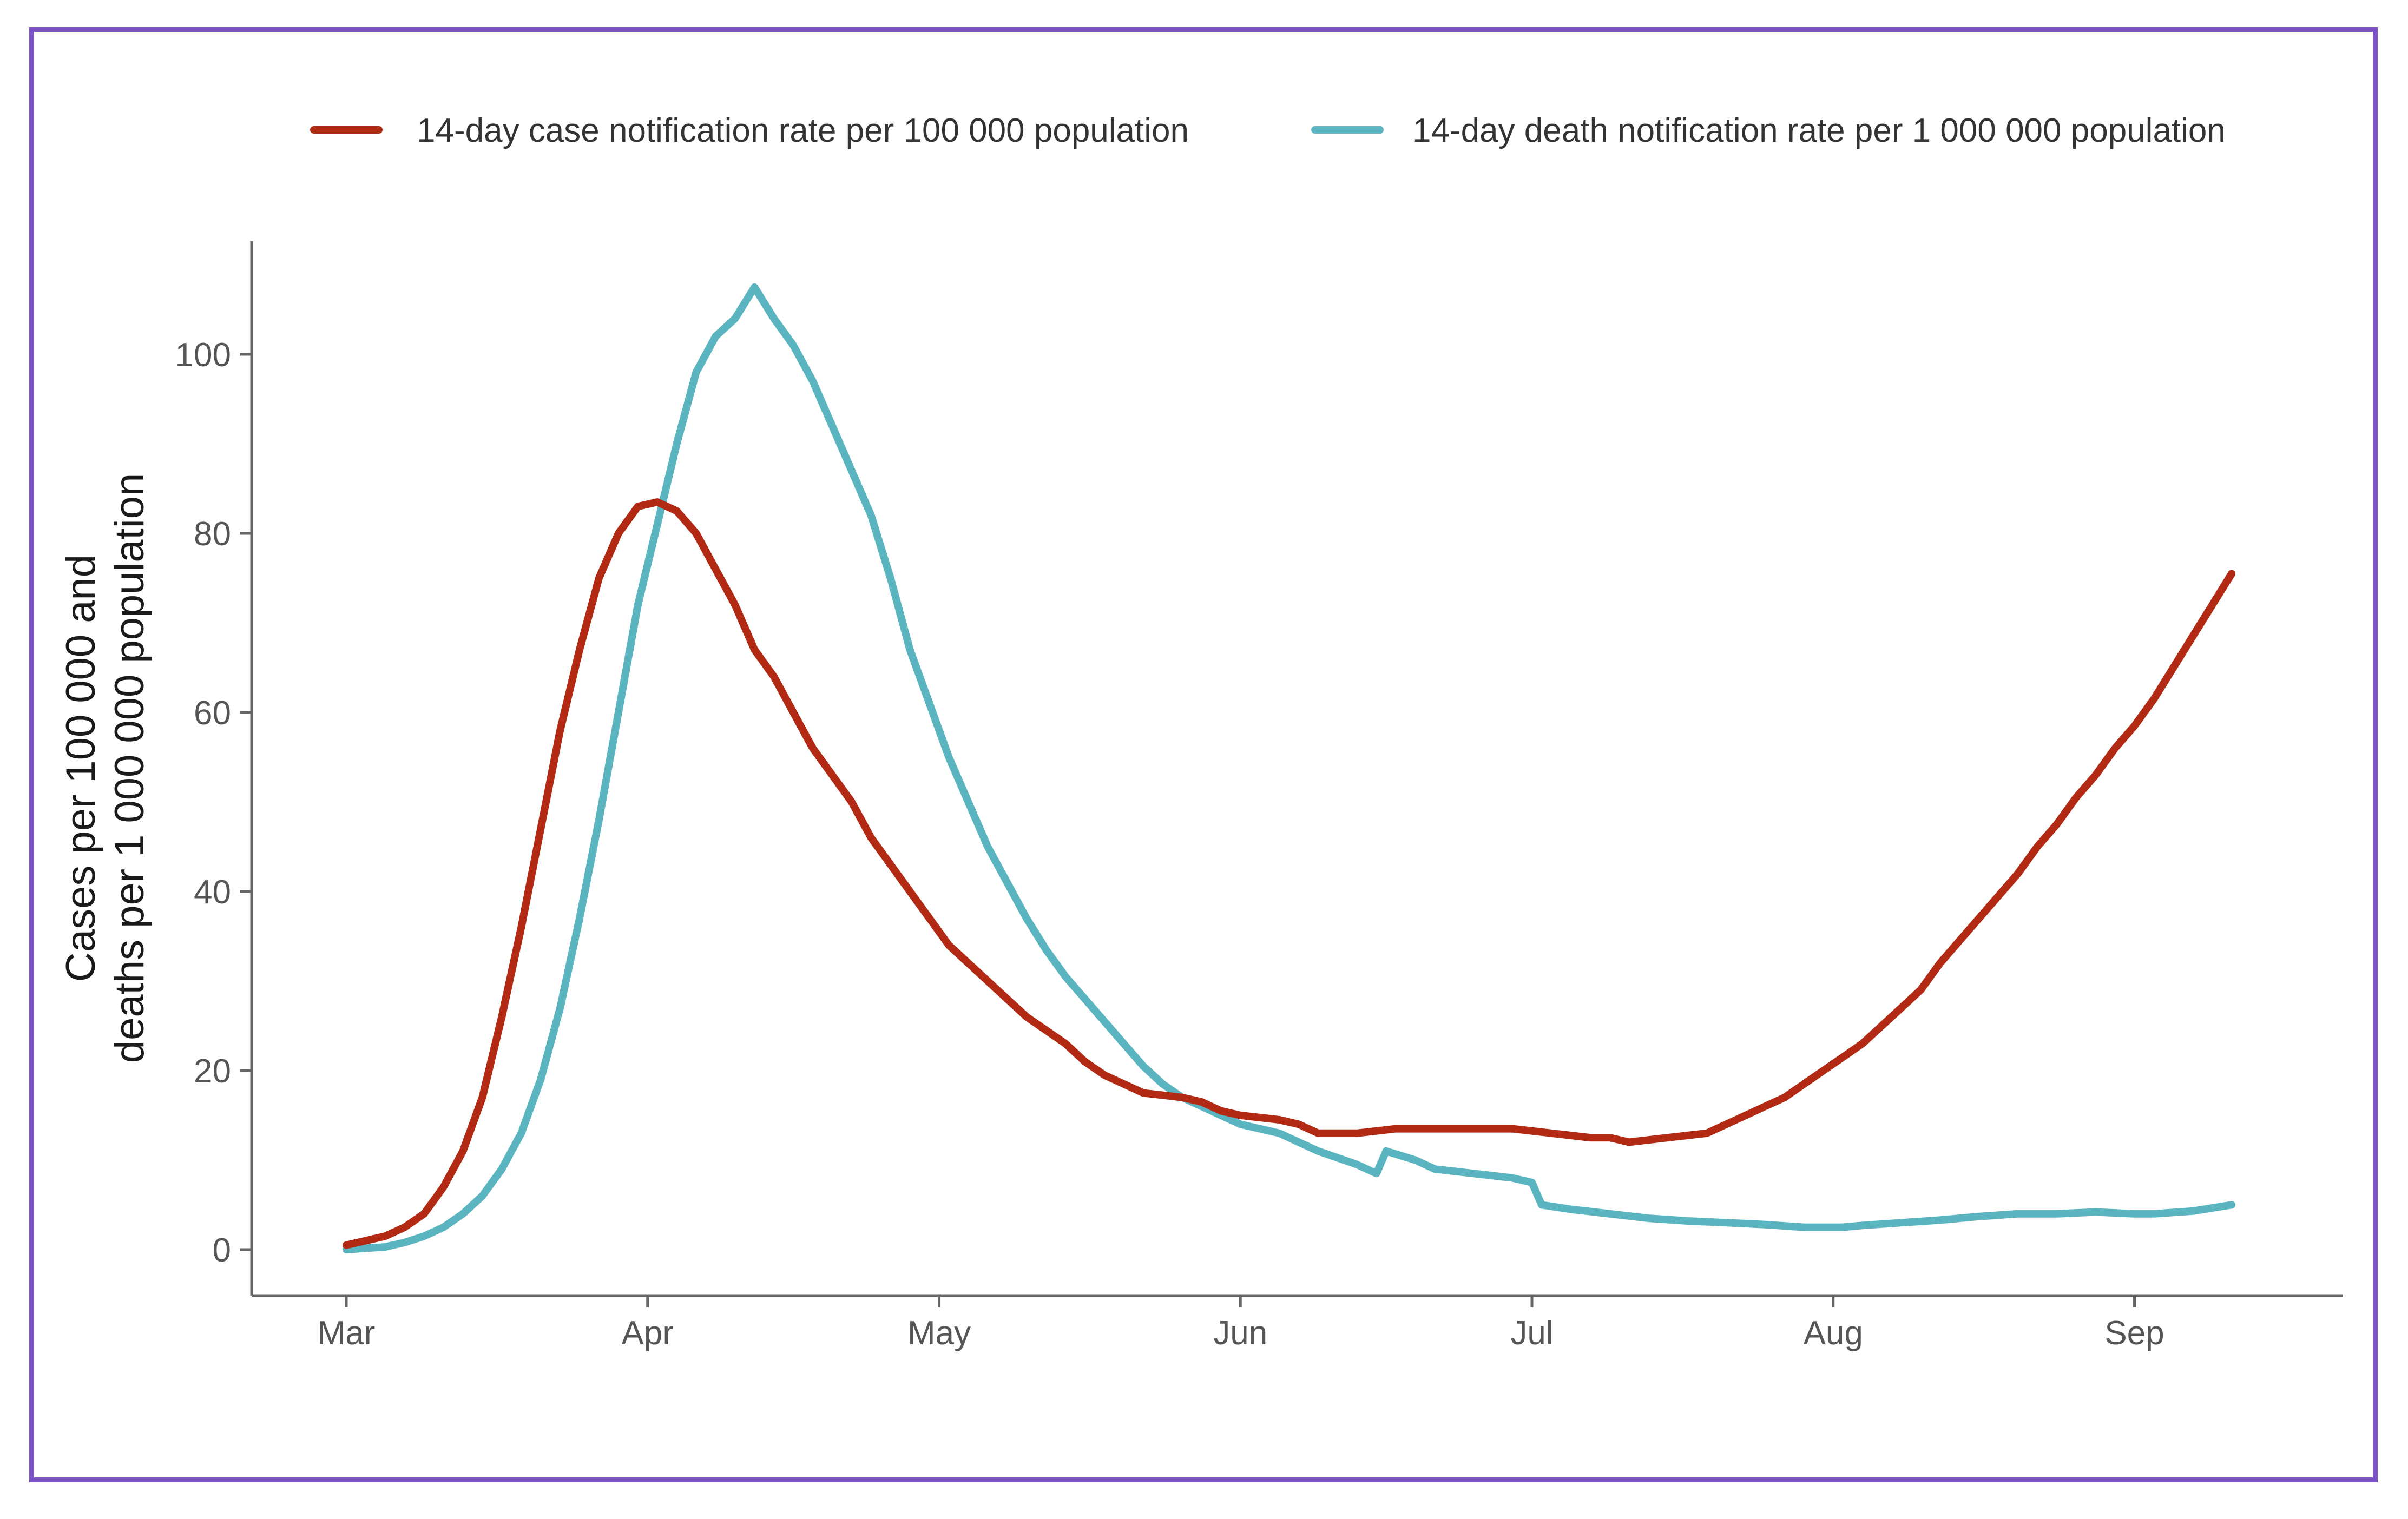 The image size is (2408, 1519). I want to click on y-tick-label: 20, so click(212, 1071).